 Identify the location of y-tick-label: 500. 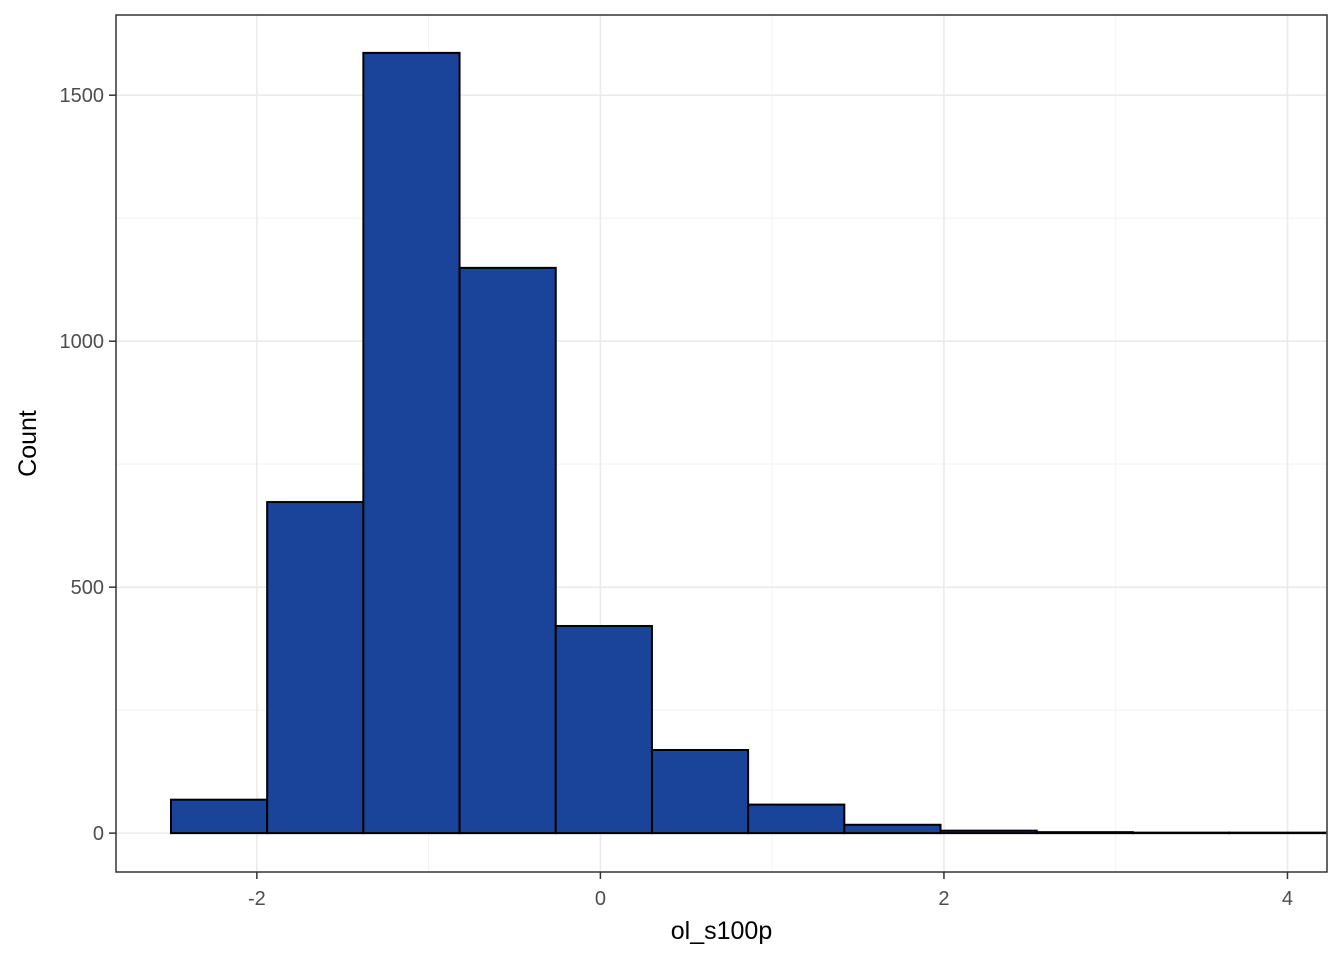
(87, 588).